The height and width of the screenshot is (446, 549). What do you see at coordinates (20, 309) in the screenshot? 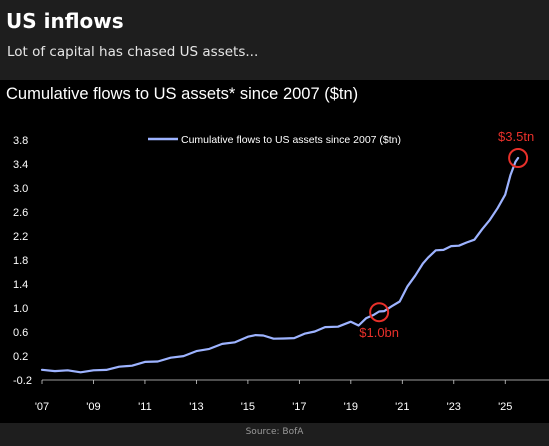
I see `y-tick-label: 1.0` at bounding box center [20, 309].